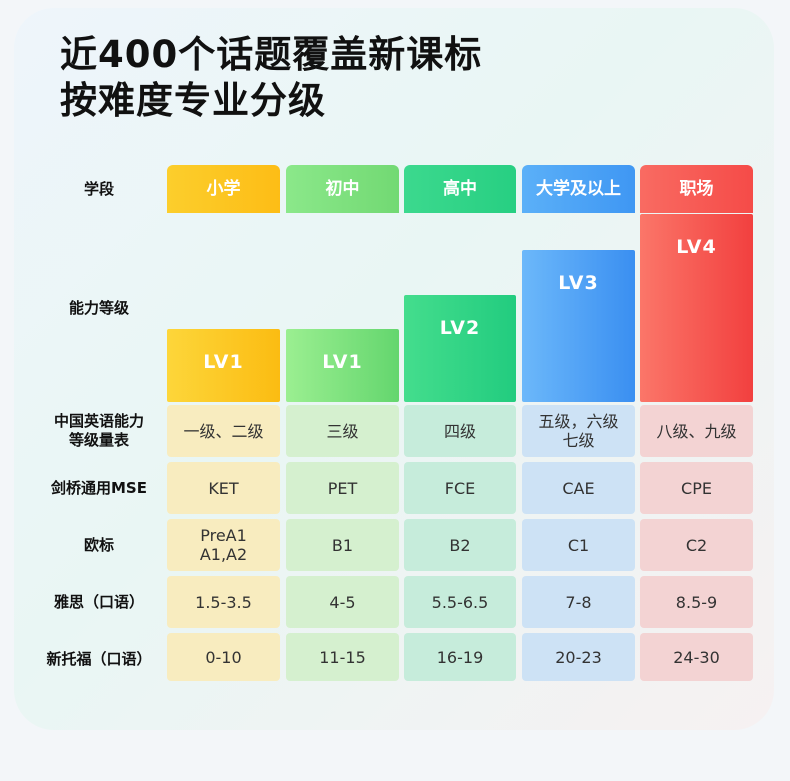  I want to click on cefr-cell: C1, so click(578, 545).